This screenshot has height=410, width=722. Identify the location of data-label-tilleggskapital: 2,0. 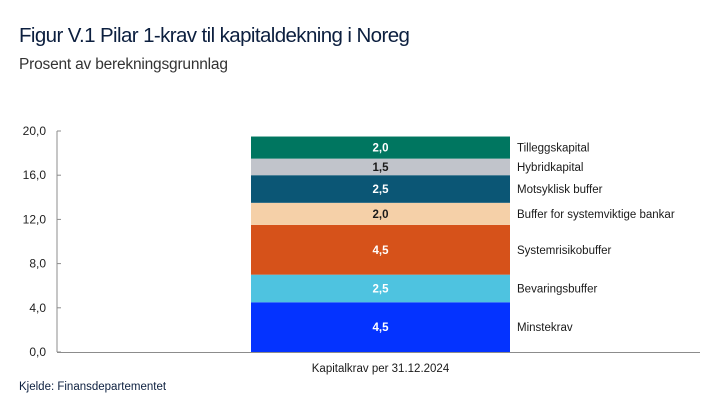
(381, 149).